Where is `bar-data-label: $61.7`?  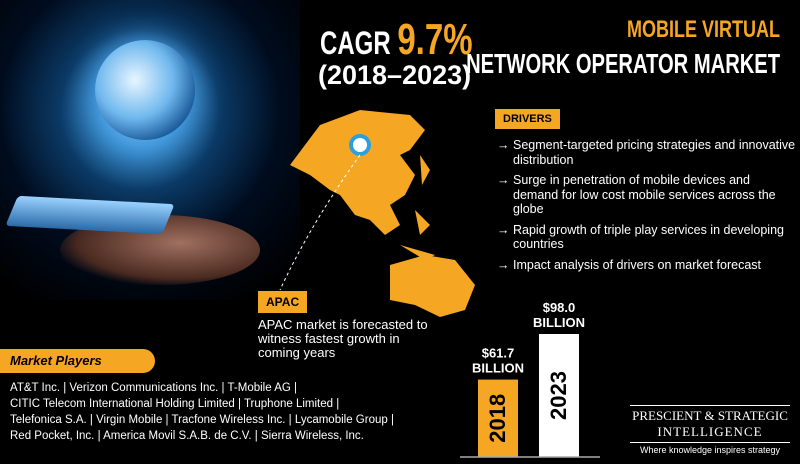 bar-data-label: $61.7 is located at coordinates (498, 353).